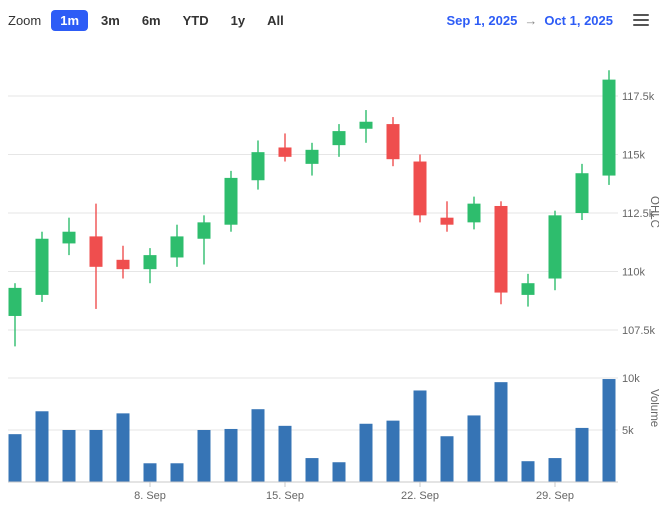 The image size is (659, 508). I want to click on arrow-right-icon: →, so click(531, 20).